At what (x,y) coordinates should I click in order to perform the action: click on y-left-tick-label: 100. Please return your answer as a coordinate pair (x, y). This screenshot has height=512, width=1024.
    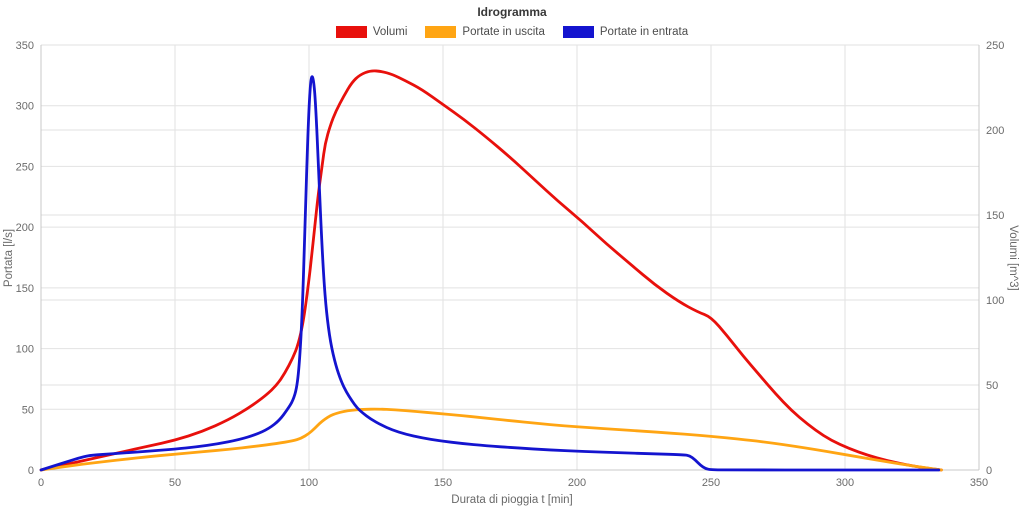
    Looking at the image, I should click on (25, 350).